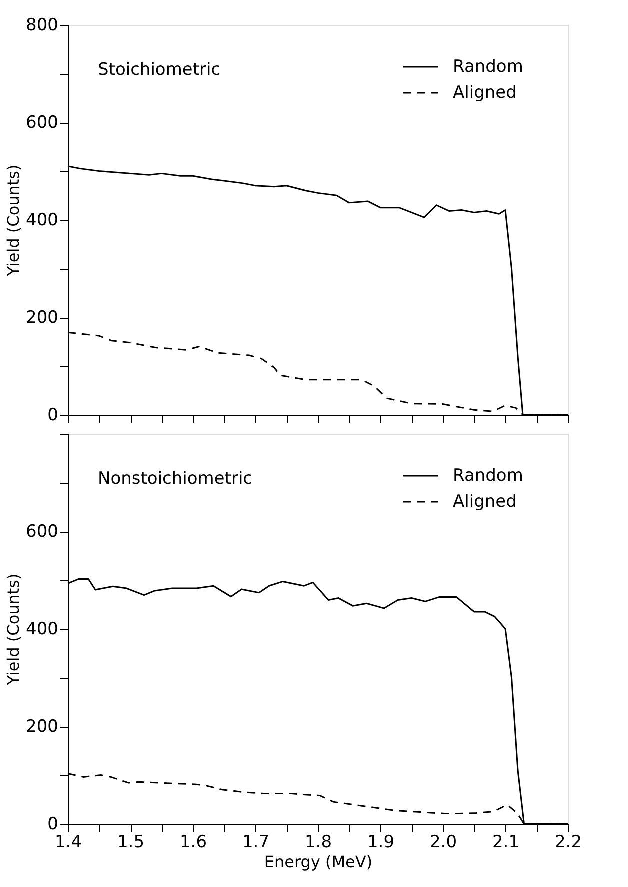  What do you see at coordinates (159, 70) in the screenshot?
I see `annotation: Stoichiometric` at bounding box center [159, 70].